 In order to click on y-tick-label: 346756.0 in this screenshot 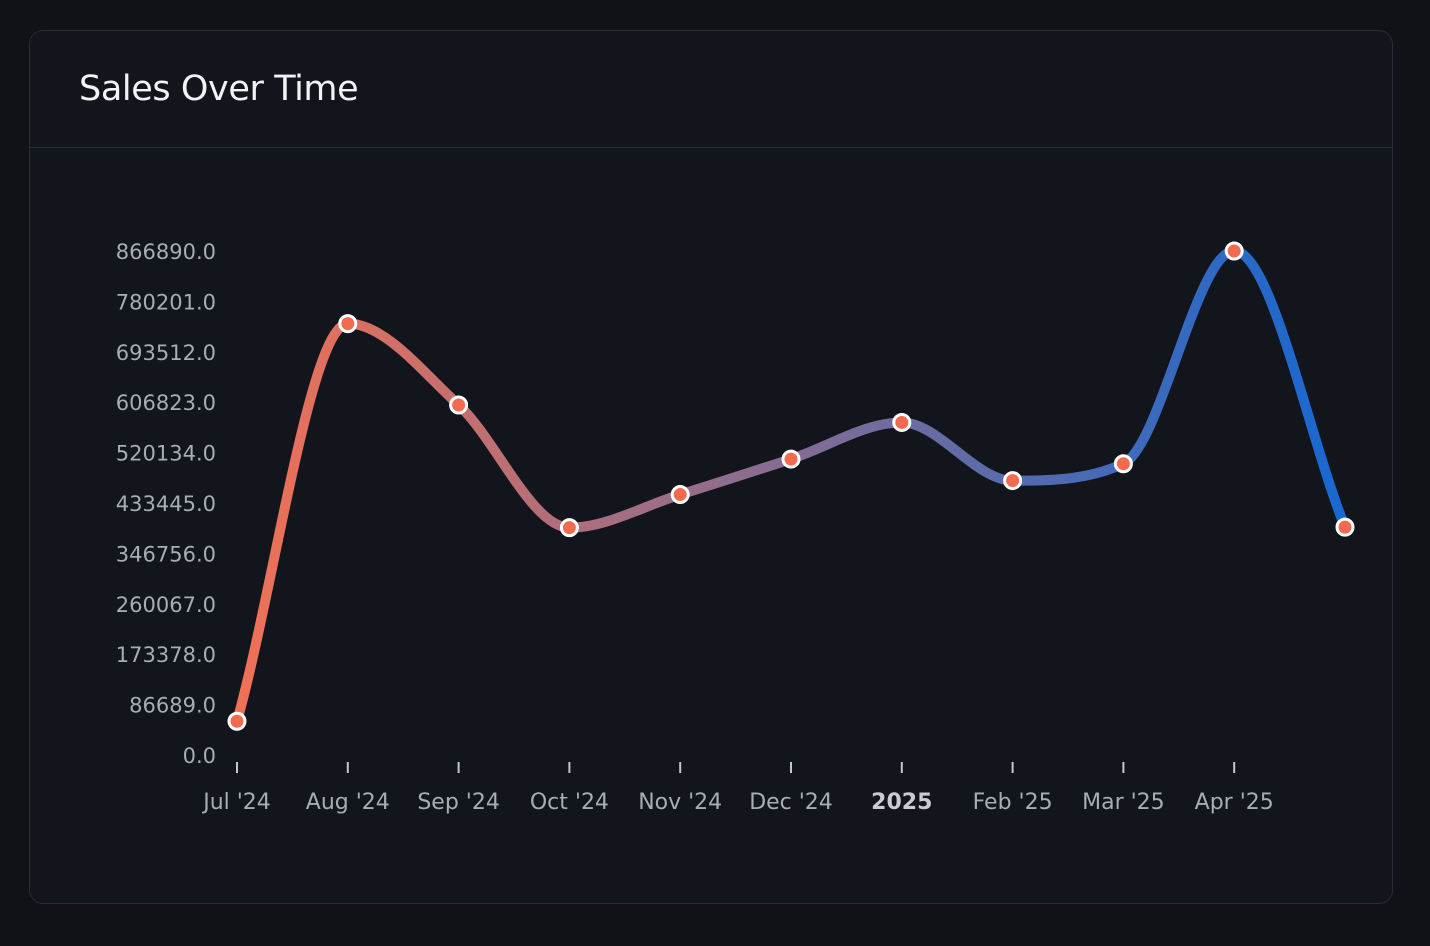, I will do `click(166, 554)`.